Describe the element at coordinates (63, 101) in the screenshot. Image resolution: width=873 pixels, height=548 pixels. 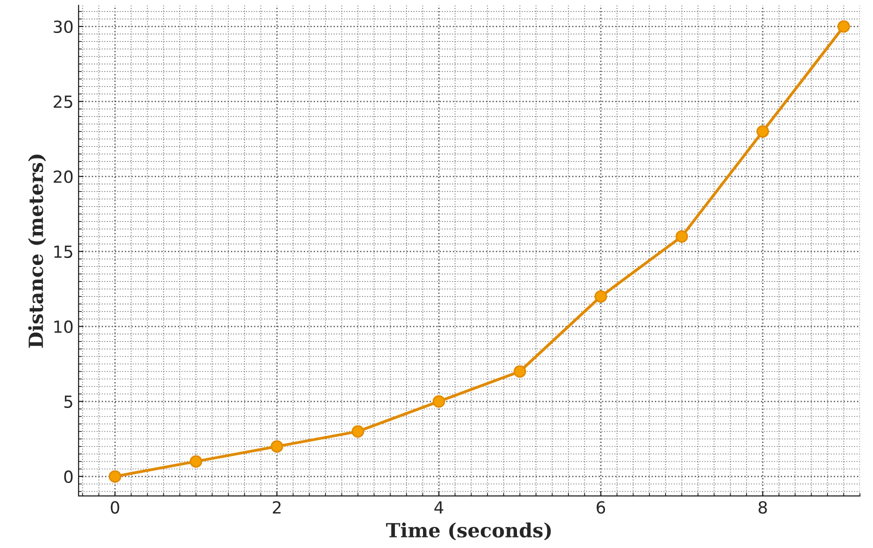
I see `y-tick-label: 25` at that location.